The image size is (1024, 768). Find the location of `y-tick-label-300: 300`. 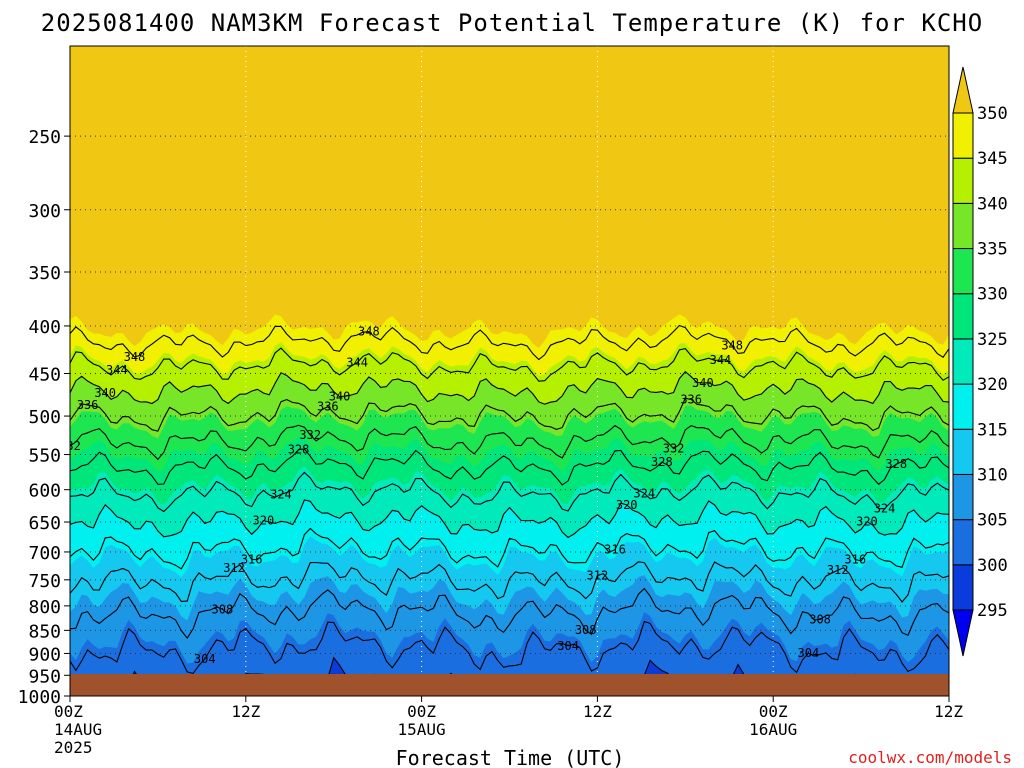

y-tick-label-300: 300 is located at coordinates (44, 211).